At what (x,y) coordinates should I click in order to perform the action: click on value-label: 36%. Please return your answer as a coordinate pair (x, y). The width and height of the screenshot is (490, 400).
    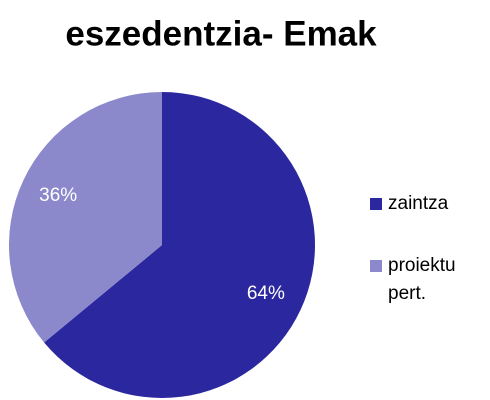
    Looking at the image, I should click on (58, 195).